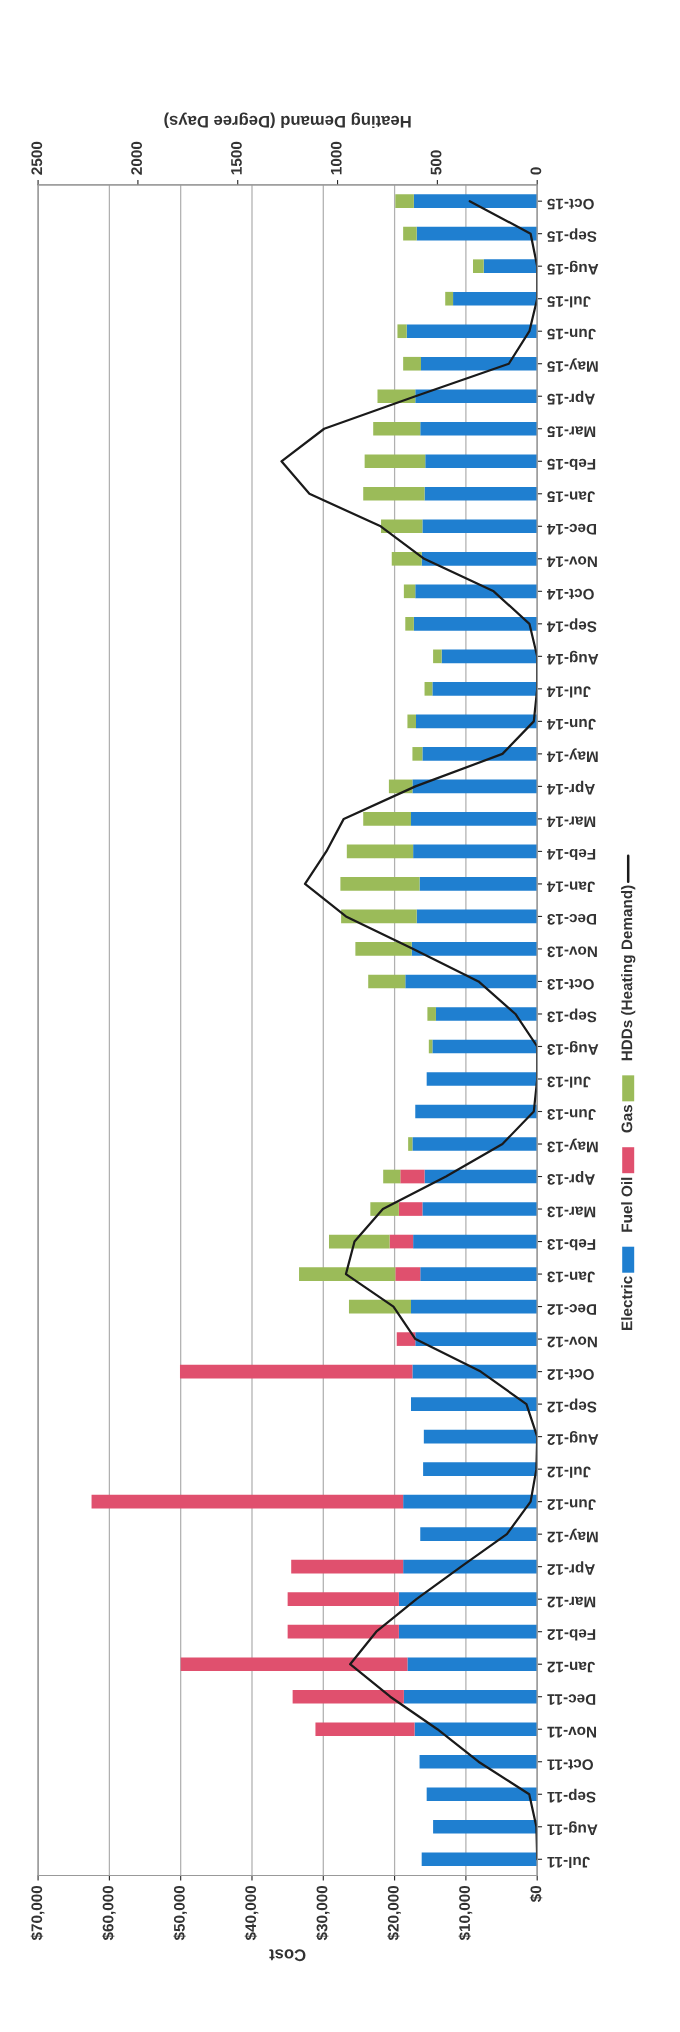  What do you see at coordinates (571, 431) in the screenshot?
I see `y-tick-label: Mar-15` at bounding box center [571, 431].